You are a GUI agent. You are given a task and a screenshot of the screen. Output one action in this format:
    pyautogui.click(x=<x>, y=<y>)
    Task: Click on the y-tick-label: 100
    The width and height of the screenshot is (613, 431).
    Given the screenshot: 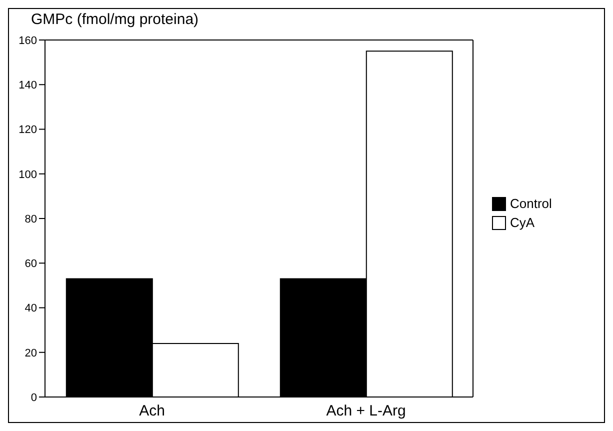 What is the action you would take?
    pyautogui.click(x=27, y=174)
    